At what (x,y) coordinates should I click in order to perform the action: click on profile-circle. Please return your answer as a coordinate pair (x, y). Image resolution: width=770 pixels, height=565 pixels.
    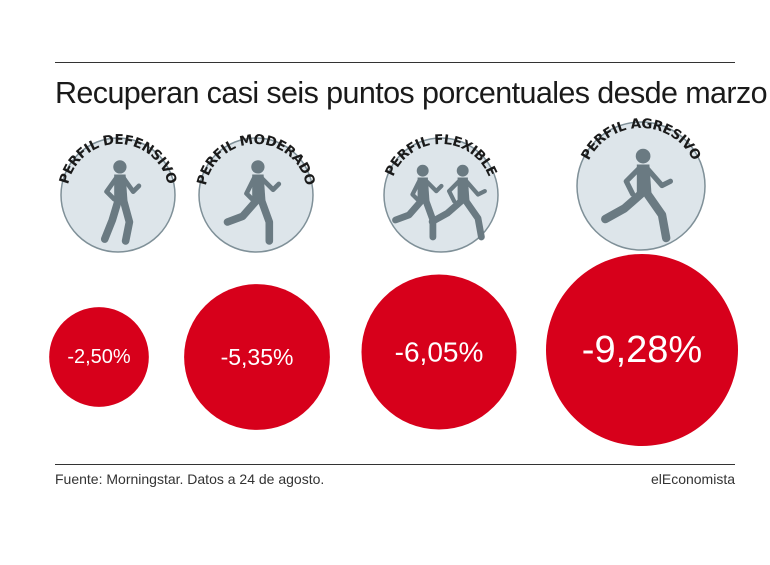
    Looking at the image, I should click on (441, 195).